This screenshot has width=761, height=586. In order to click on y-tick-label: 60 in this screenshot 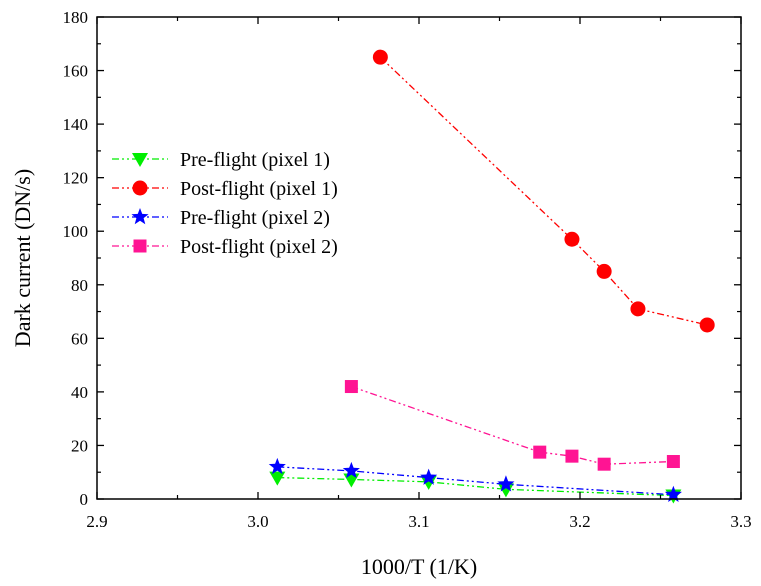, I will do `click(79, 338)`.